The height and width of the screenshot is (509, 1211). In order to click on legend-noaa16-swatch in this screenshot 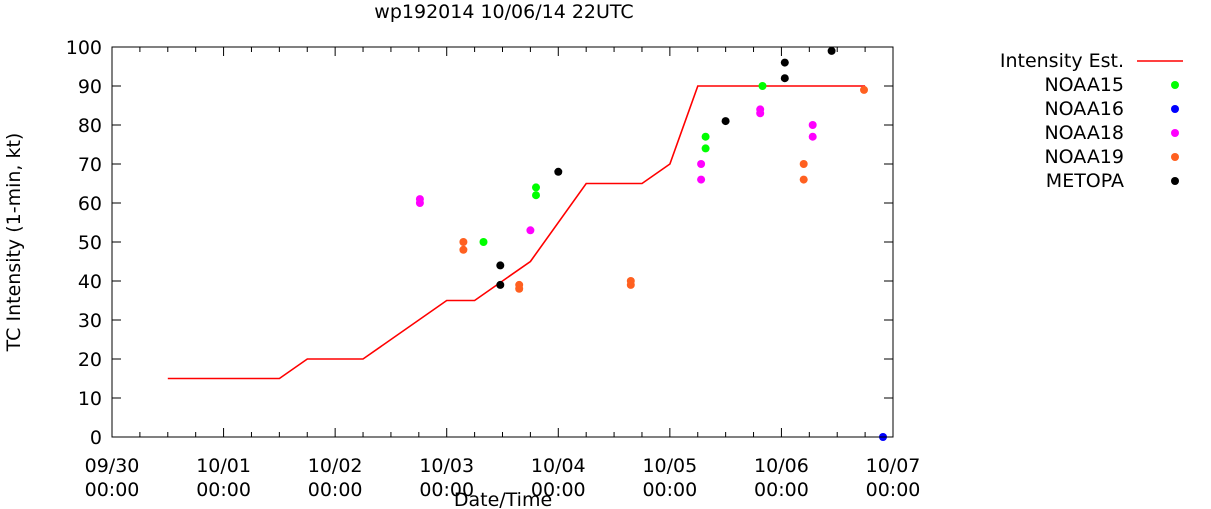, I will do `click(1175, 109)`.